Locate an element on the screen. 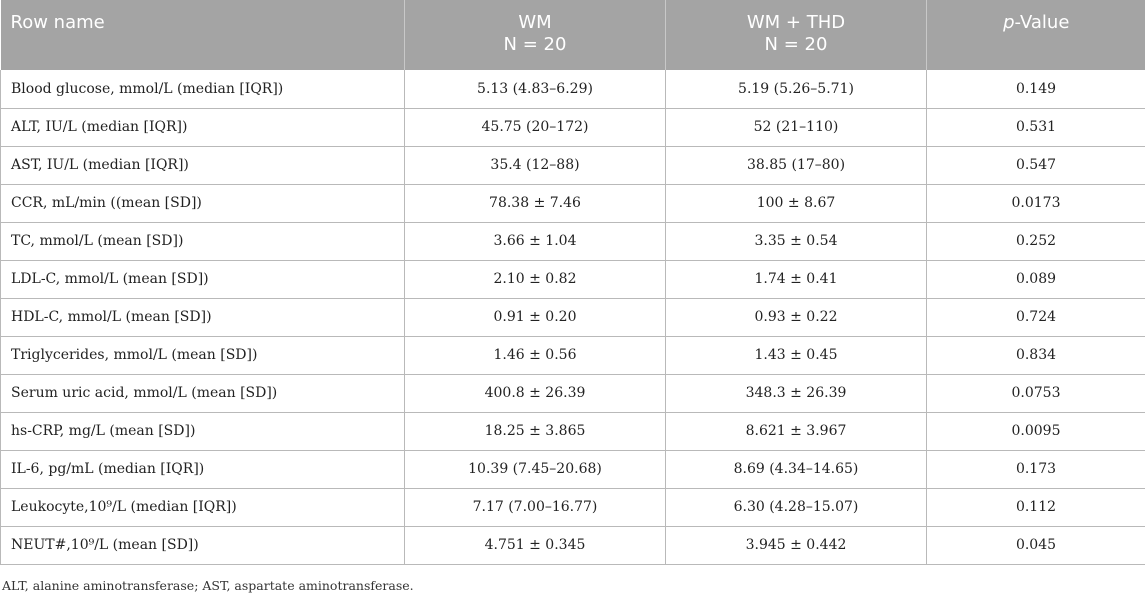 The image size is (1145, 596). p-value-cell: 0.0173 is located at coordinates (1035, 203).